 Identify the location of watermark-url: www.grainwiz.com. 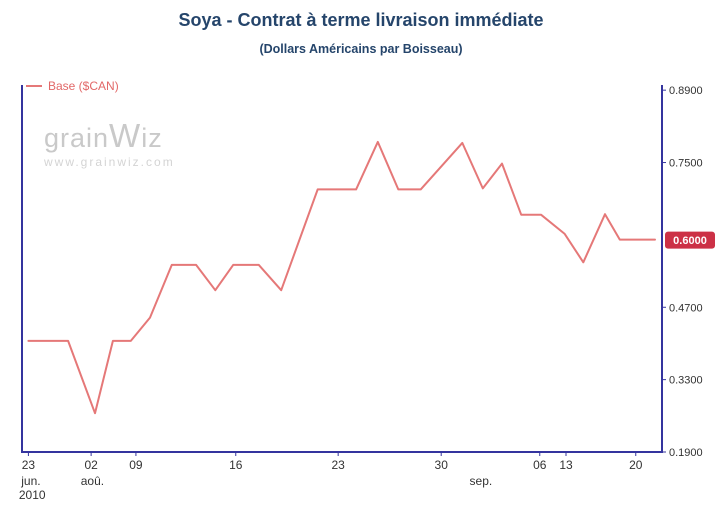
(109, 162).